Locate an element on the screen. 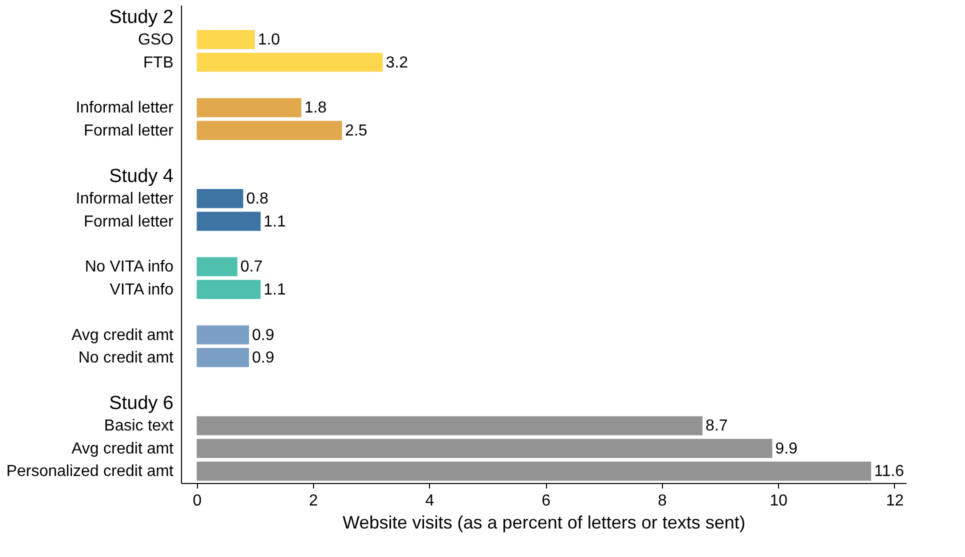 This screenshot has width=965, height=557. y-tick-label: GSO is located at coordinates (156, 40).